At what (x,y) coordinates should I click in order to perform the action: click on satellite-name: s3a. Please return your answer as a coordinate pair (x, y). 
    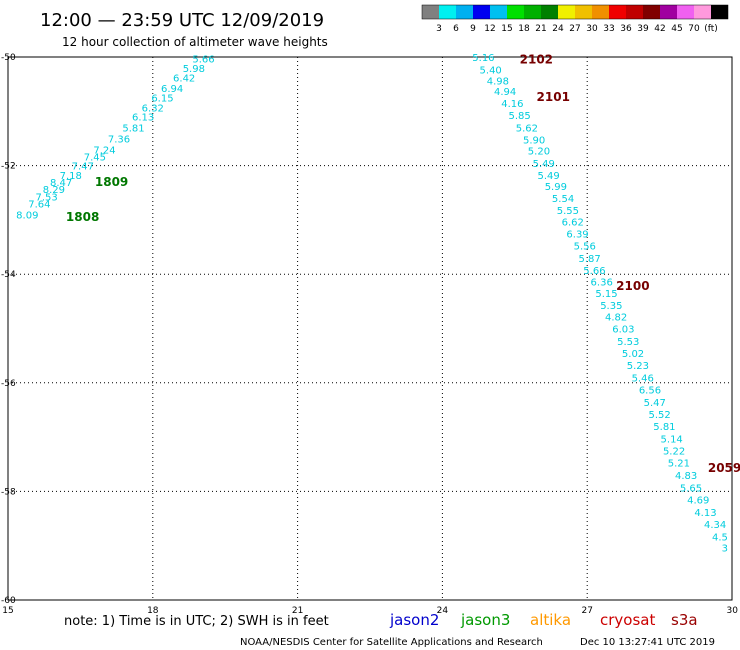
    Looking at the image, I should click on (684, 620).